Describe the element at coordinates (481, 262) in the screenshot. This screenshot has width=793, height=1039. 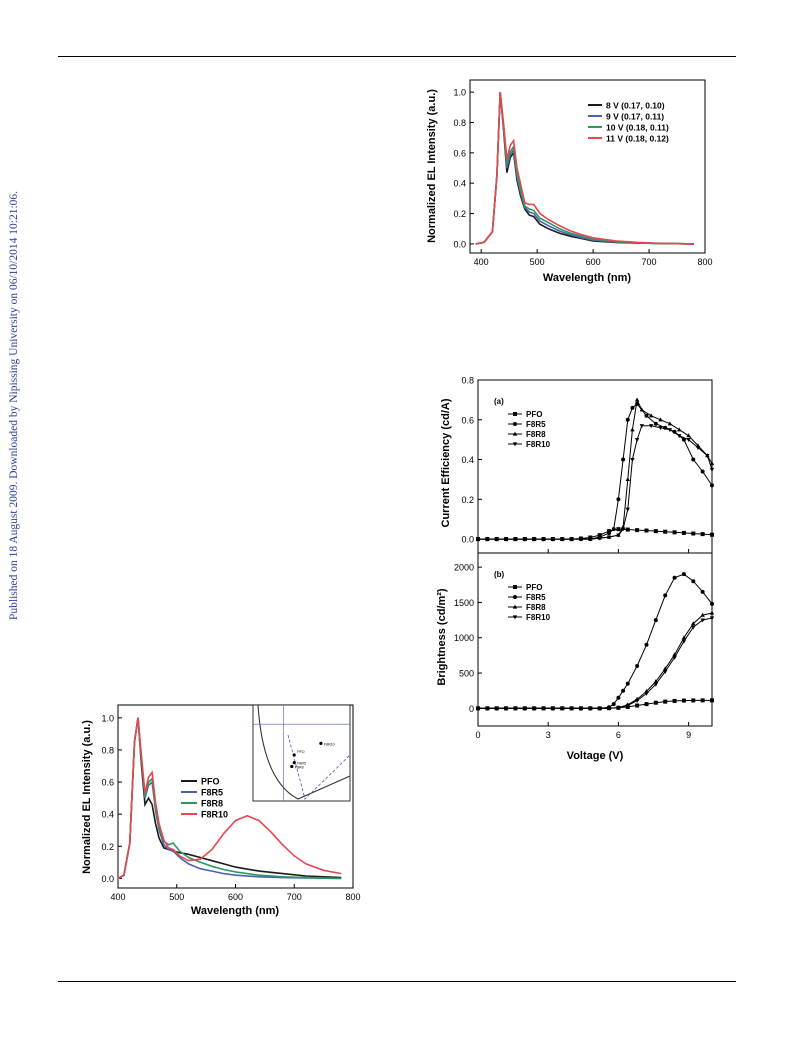
I see `x-tick-label: 400` at that location.